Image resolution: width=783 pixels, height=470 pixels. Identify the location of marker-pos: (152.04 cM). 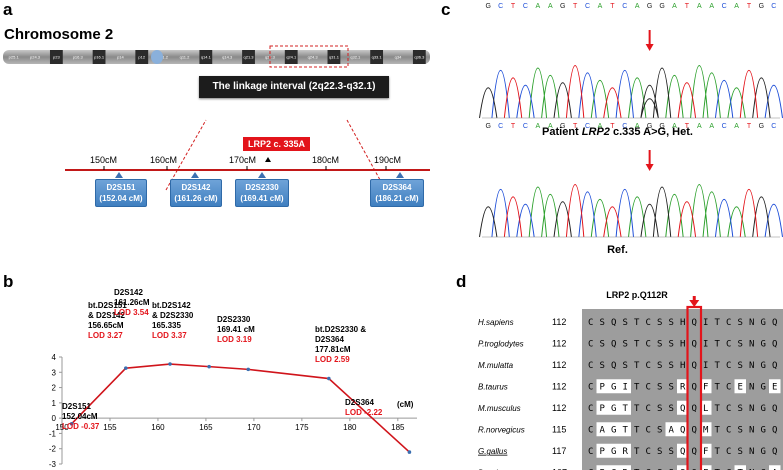
(121, 198).